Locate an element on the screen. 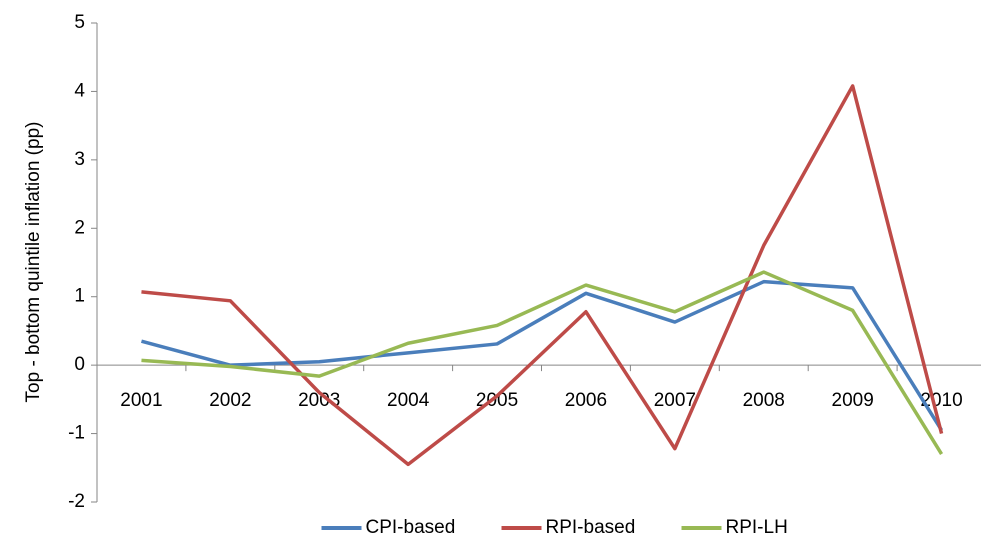 This screenshot has height=543, width=981. legend-label: CPI-based is located at coordinates (411, 527).